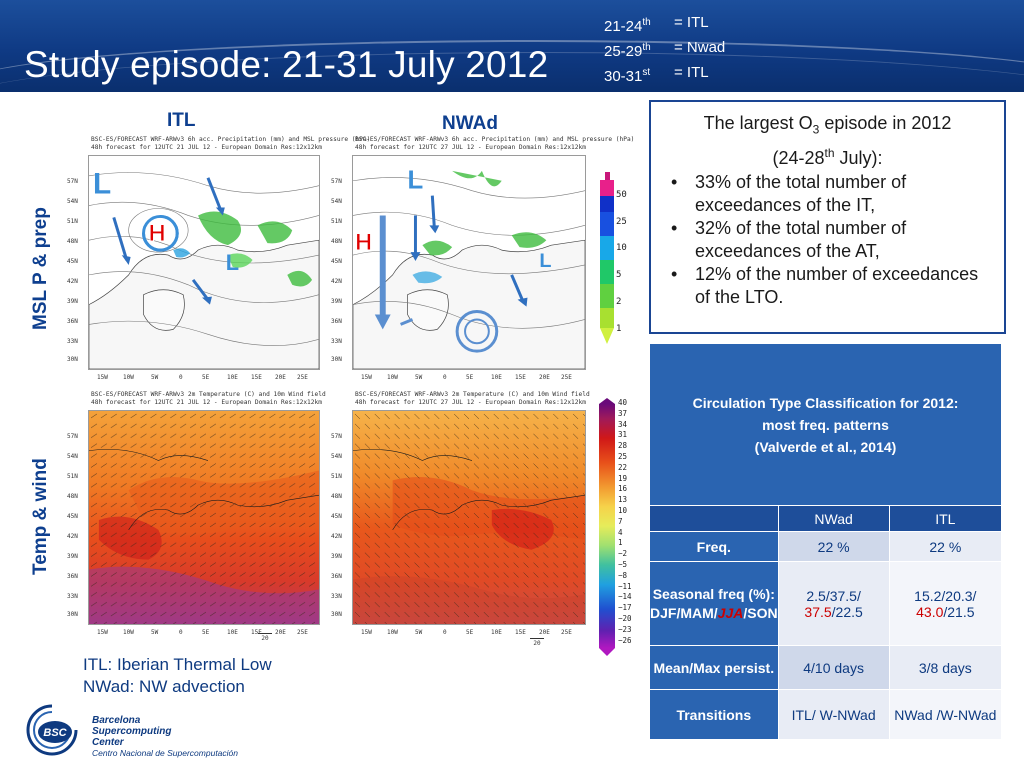 The width and height of the screenshot is (1024, 768). I want to click on x-tick: 10E, so click(232, 377).